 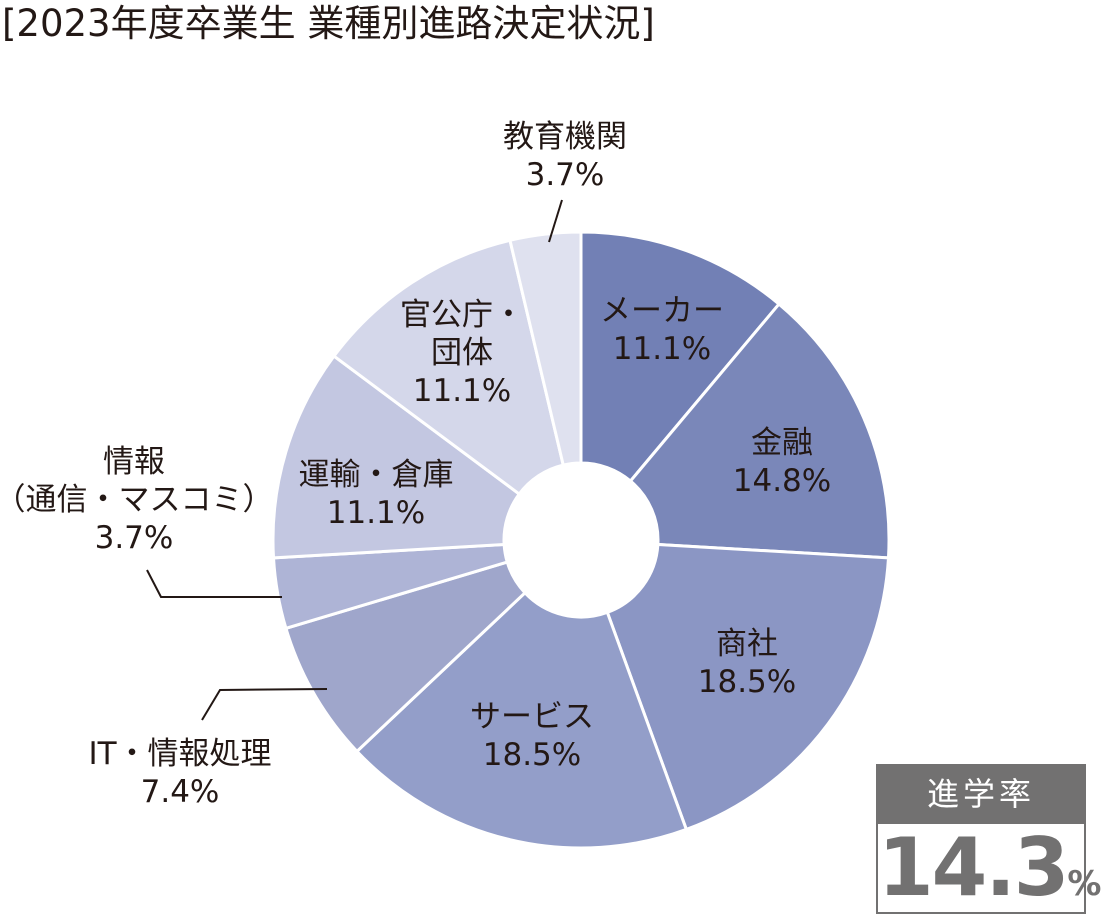 I want to click on label-finance-name: 金融, so click(x=781, y=443).